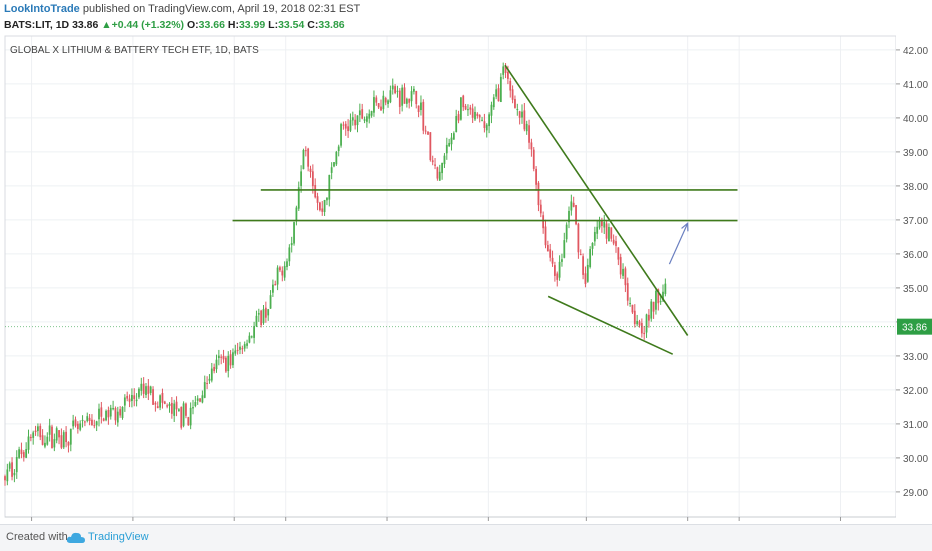  I want to click on time-axis: Apr Jun Aug Sep Nov 2018 Mar May Jun Aug, so click(450, 520).